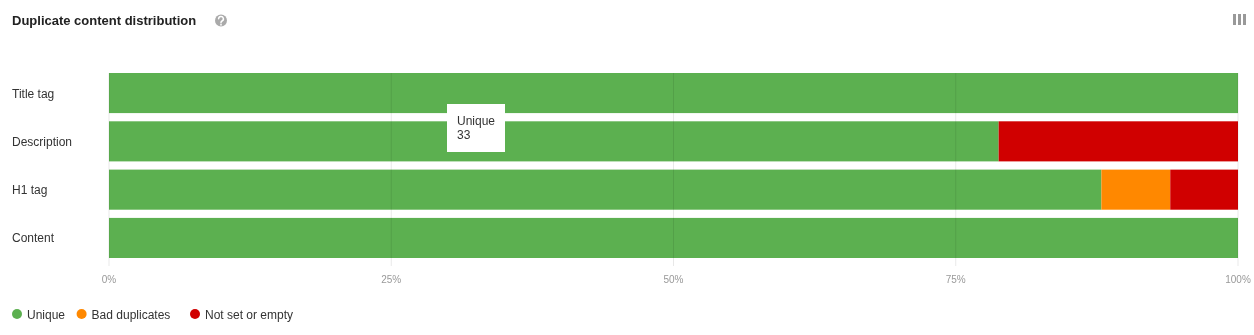 The image size is (1254, 335). I want to click on x-tick-label: 0%, so click(109, 279).